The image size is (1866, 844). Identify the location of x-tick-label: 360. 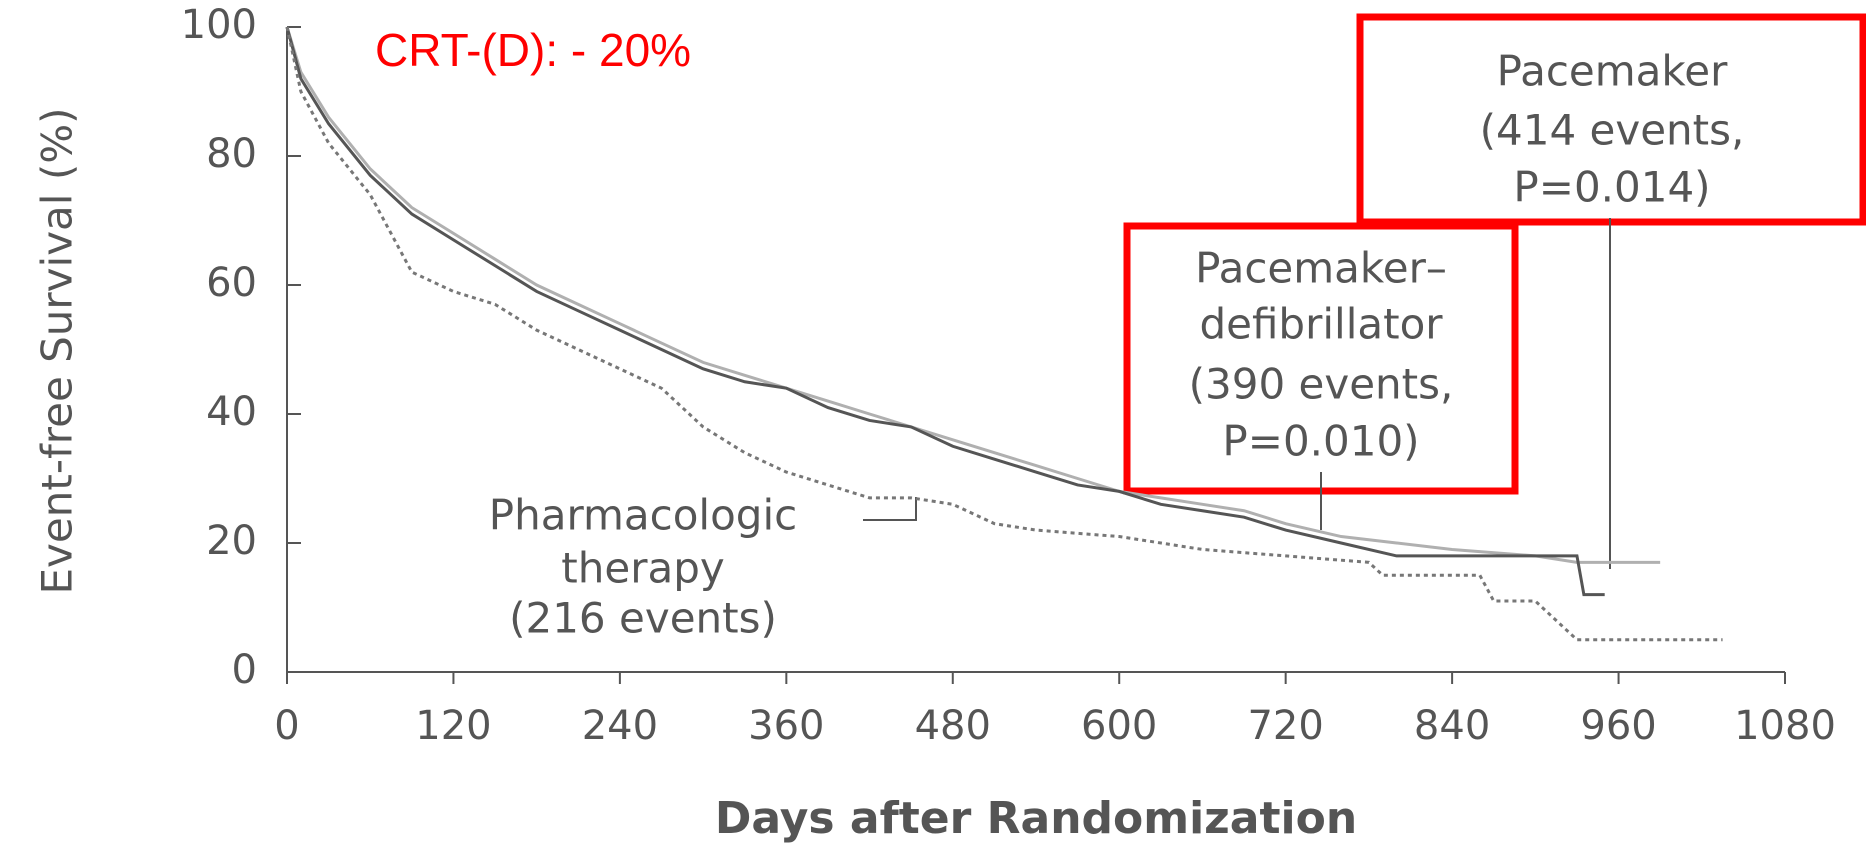
(786, 726).